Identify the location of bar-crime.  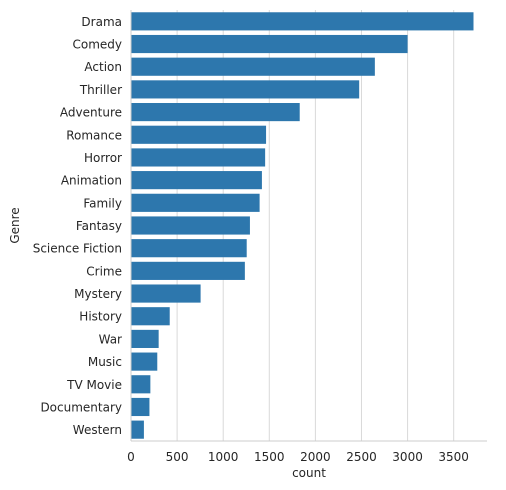
(188, 270).